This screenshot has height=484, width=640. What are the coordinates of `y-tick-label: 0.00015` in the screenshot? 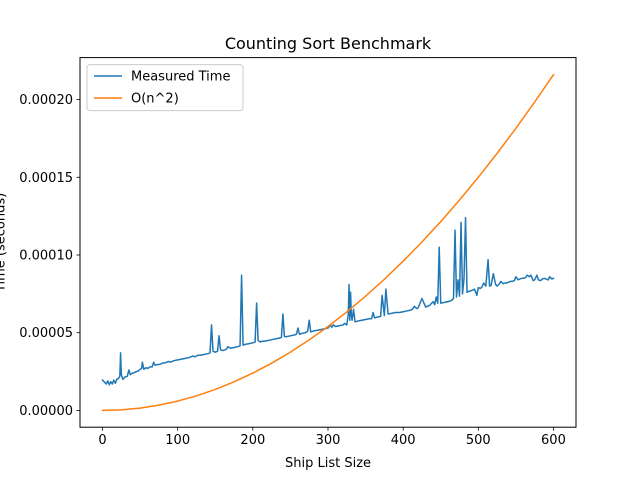 It's located at (46, 178).